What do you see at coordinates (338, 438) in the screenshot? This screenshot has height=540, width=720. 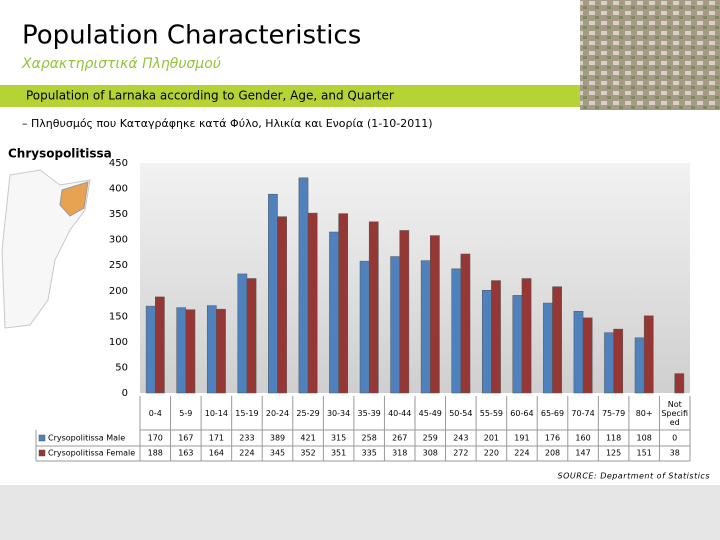 I see `table-value: 315` at bounding box center [338, 438].